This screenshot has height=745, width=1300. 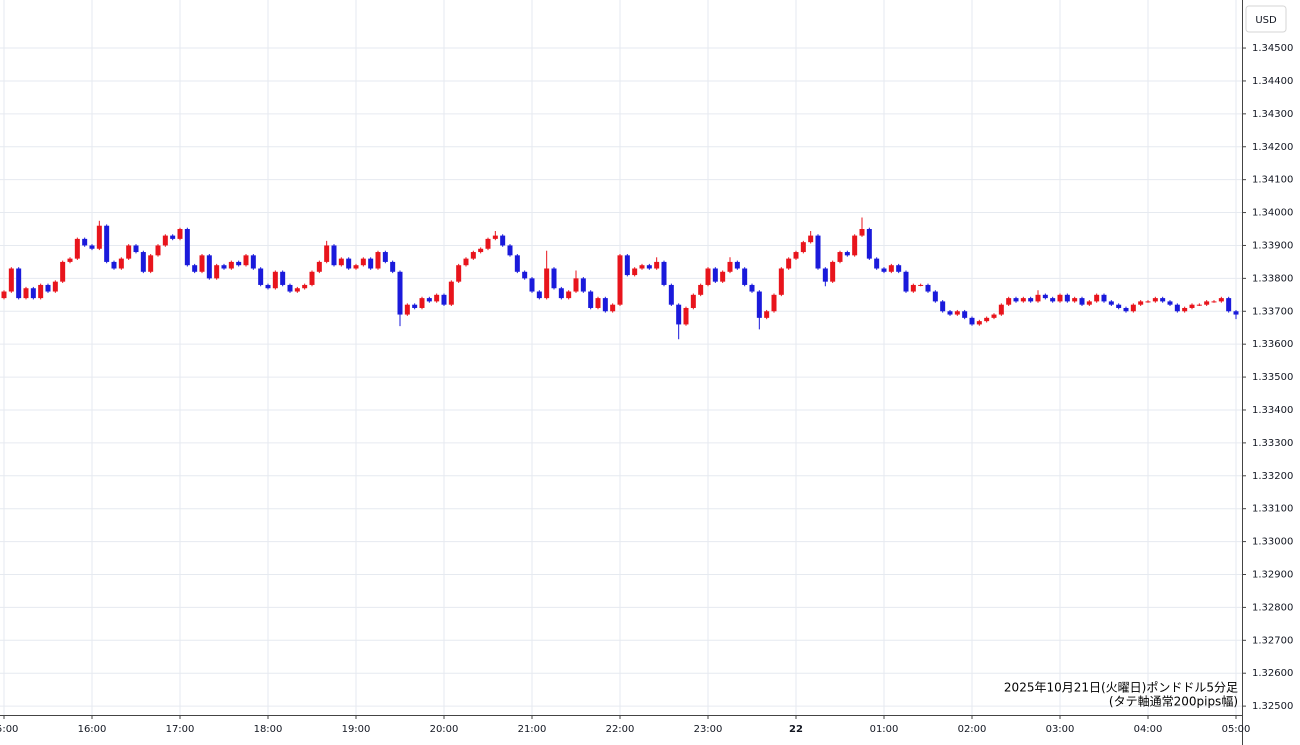 What do you see at coordinates (1272, 213) in the screenshot?
I see `y-tick-label: 1.34000` at bounding box center [1272, 213].